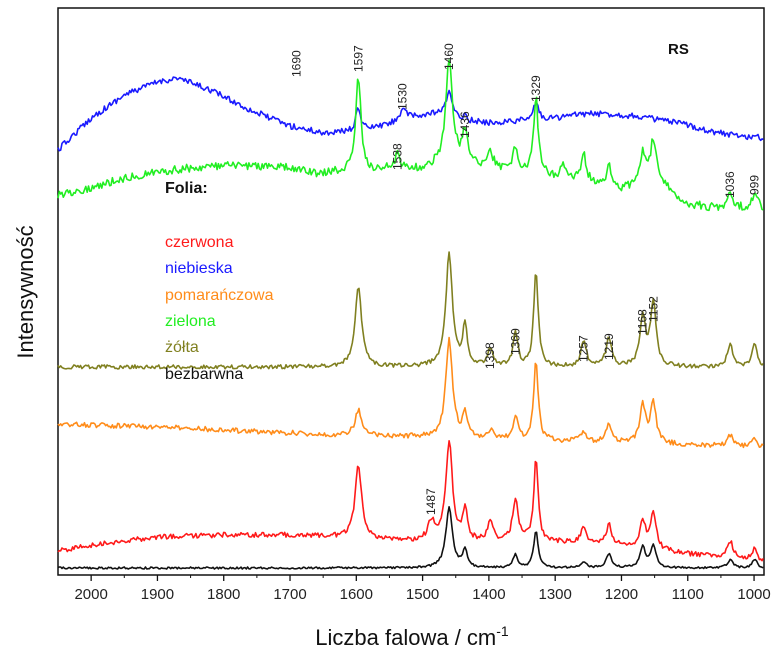 The image size is (781, 658). I want to click on legend-item-zielona: zielona, so click(190, 321).